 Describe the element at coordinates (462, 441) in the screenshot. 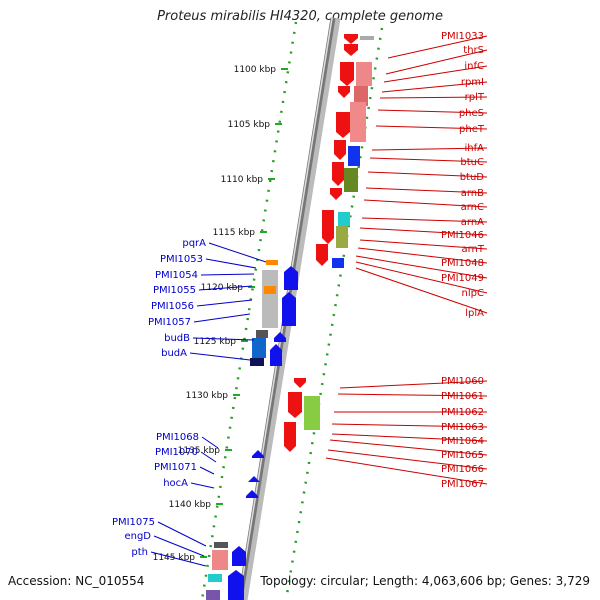

I see `gene-label-forward: PMI1064` at that location.